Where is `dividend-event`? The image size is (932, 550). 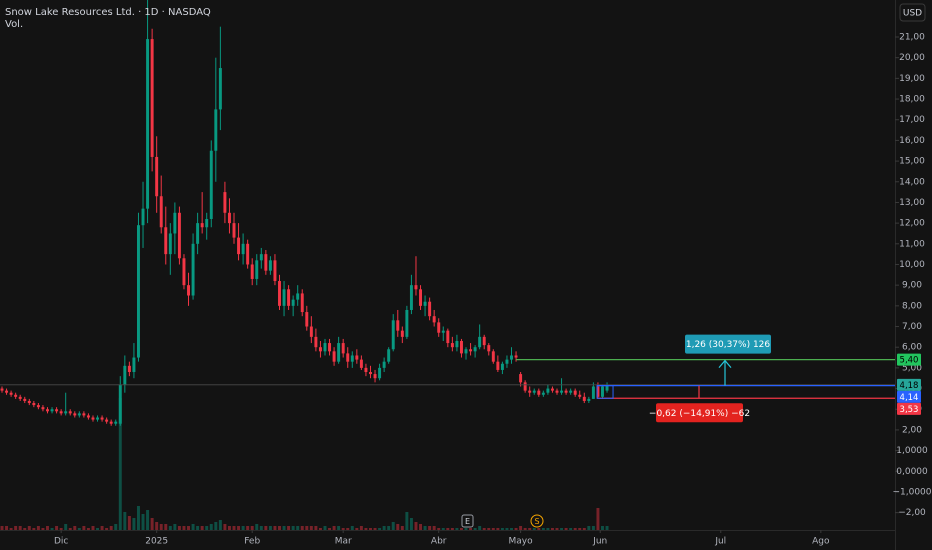
dividend-event is located at coordinates (537, 521).